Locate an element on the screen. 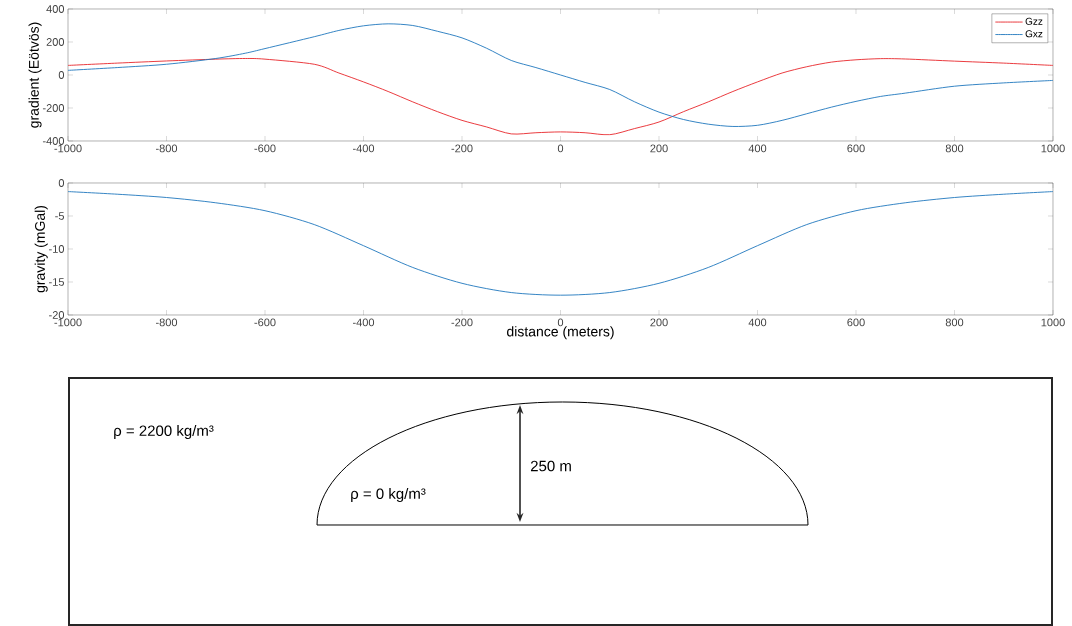 The height and width of the screenshot is (626, 1072). y-tick-label: 400 is located at coordinates (55, 9).